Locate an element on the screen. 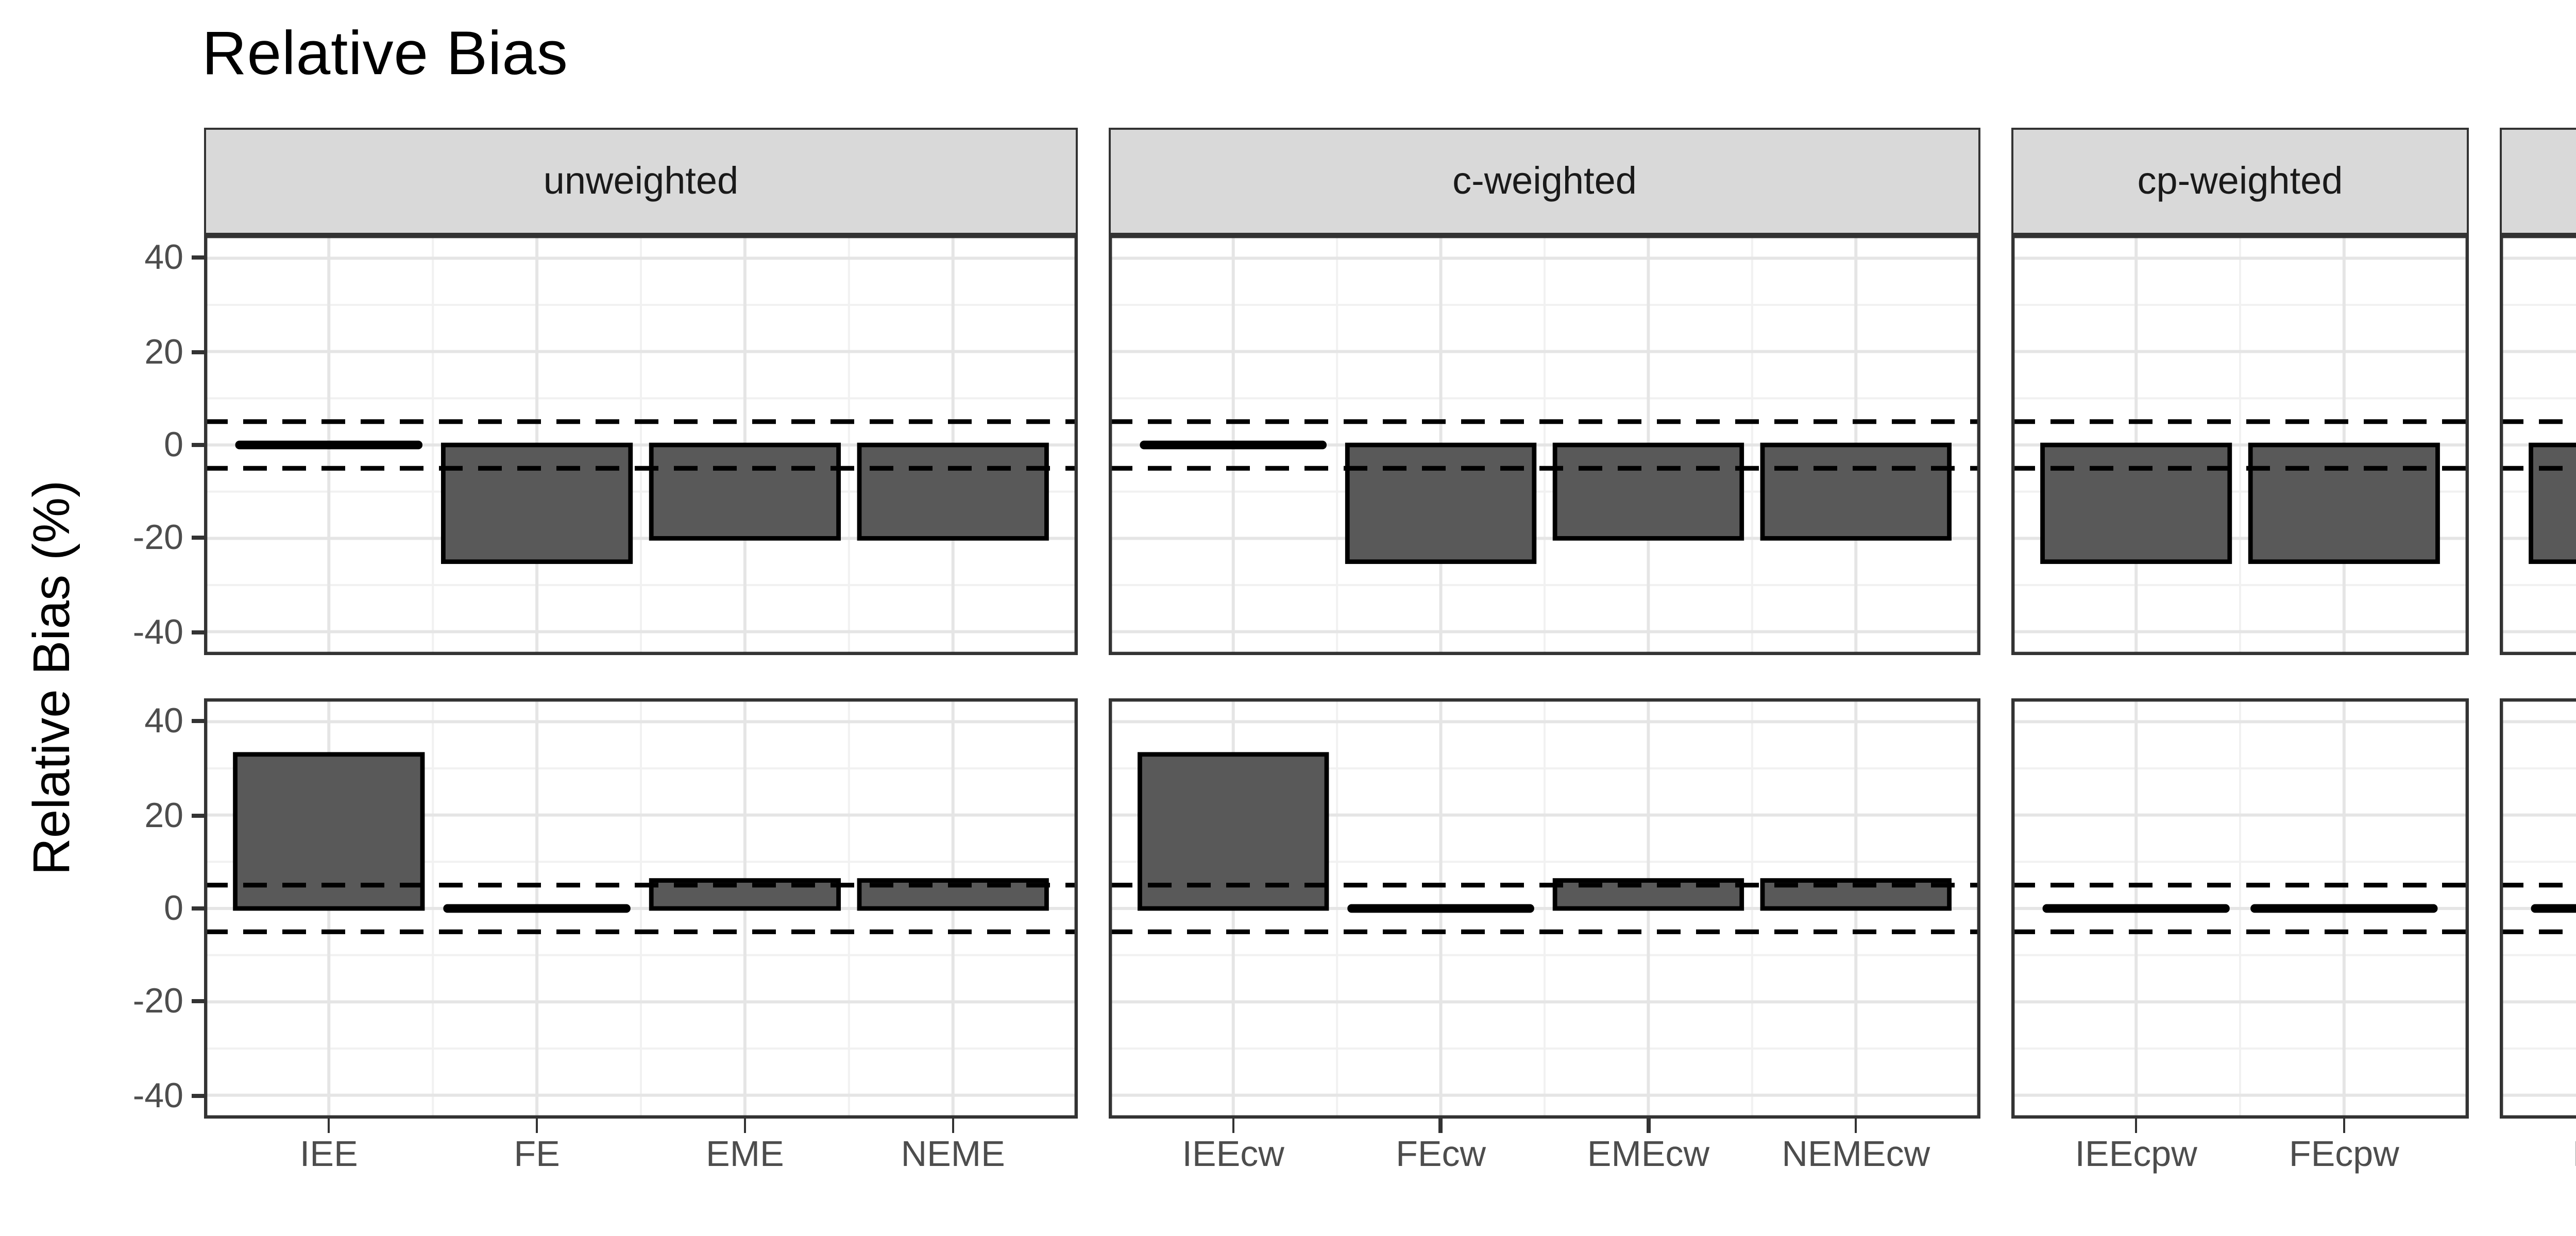 The width and height of the screenshot is (2576, 1236). facet-strip-label: unweighted is located at coordinates (641, 180).